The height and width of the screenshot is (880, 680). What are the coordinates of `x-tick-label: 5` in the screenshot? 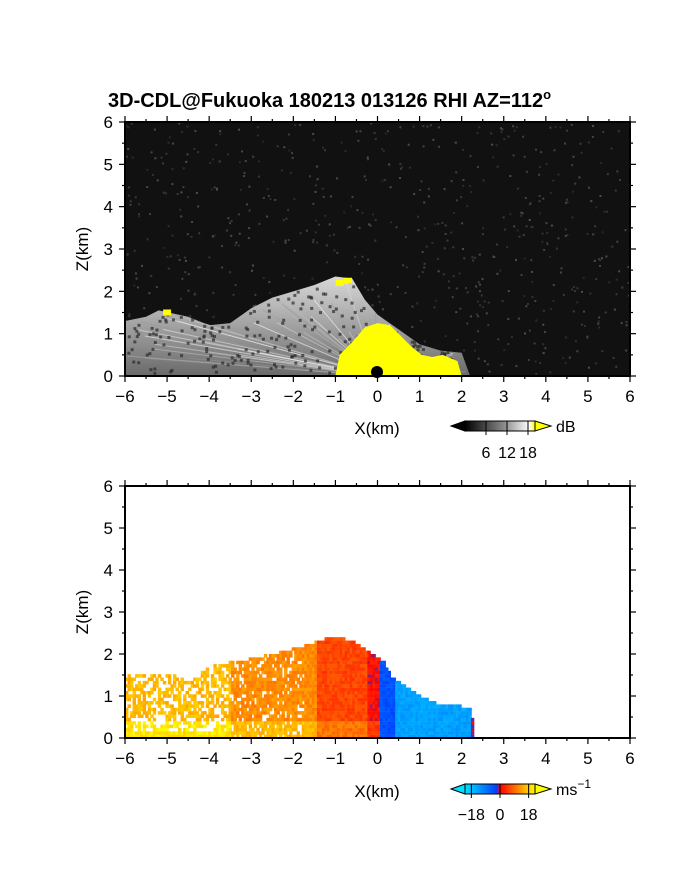 It's located at (587, 758).